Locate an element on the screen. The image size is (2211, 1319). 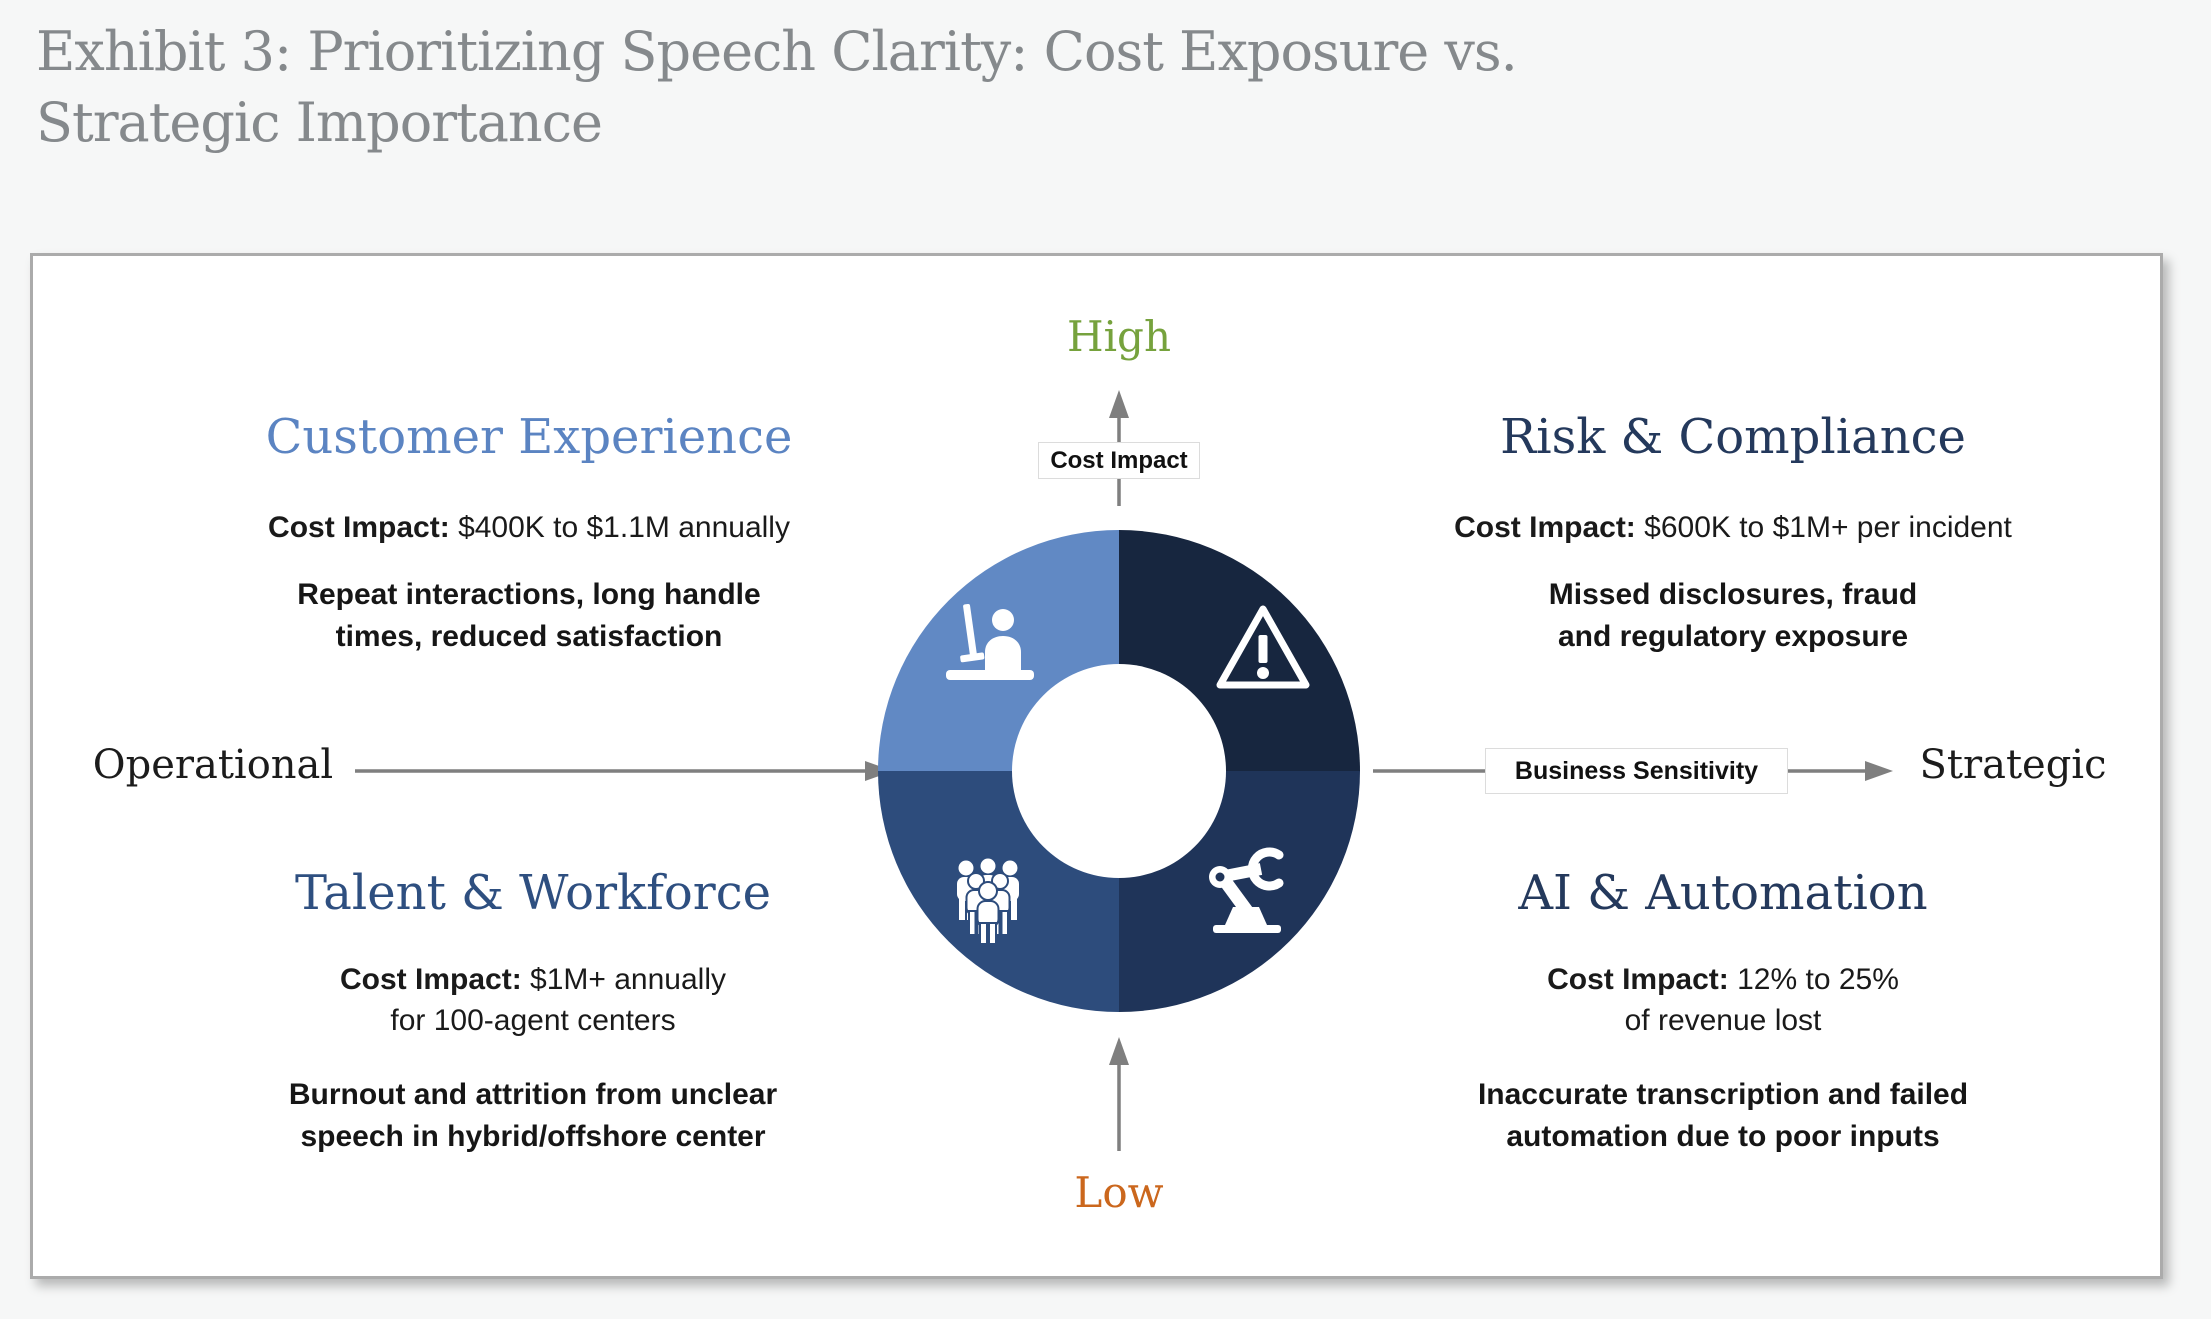
quadrant-cost-customer-experience: Cost Impact: $400K to $1.1M annually is located at coordinates (529, 528).